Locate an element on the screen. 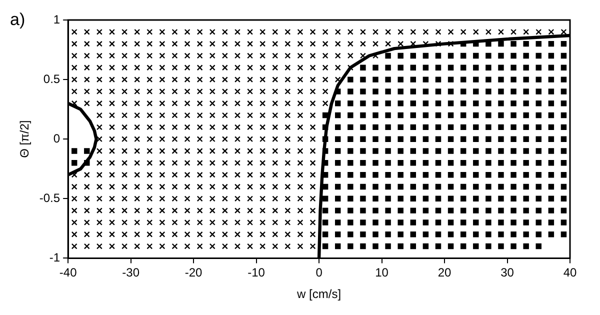 The height and width of the screenshot is (315, 600). y-tick-label: 0 is located at coordinates (56, 138).